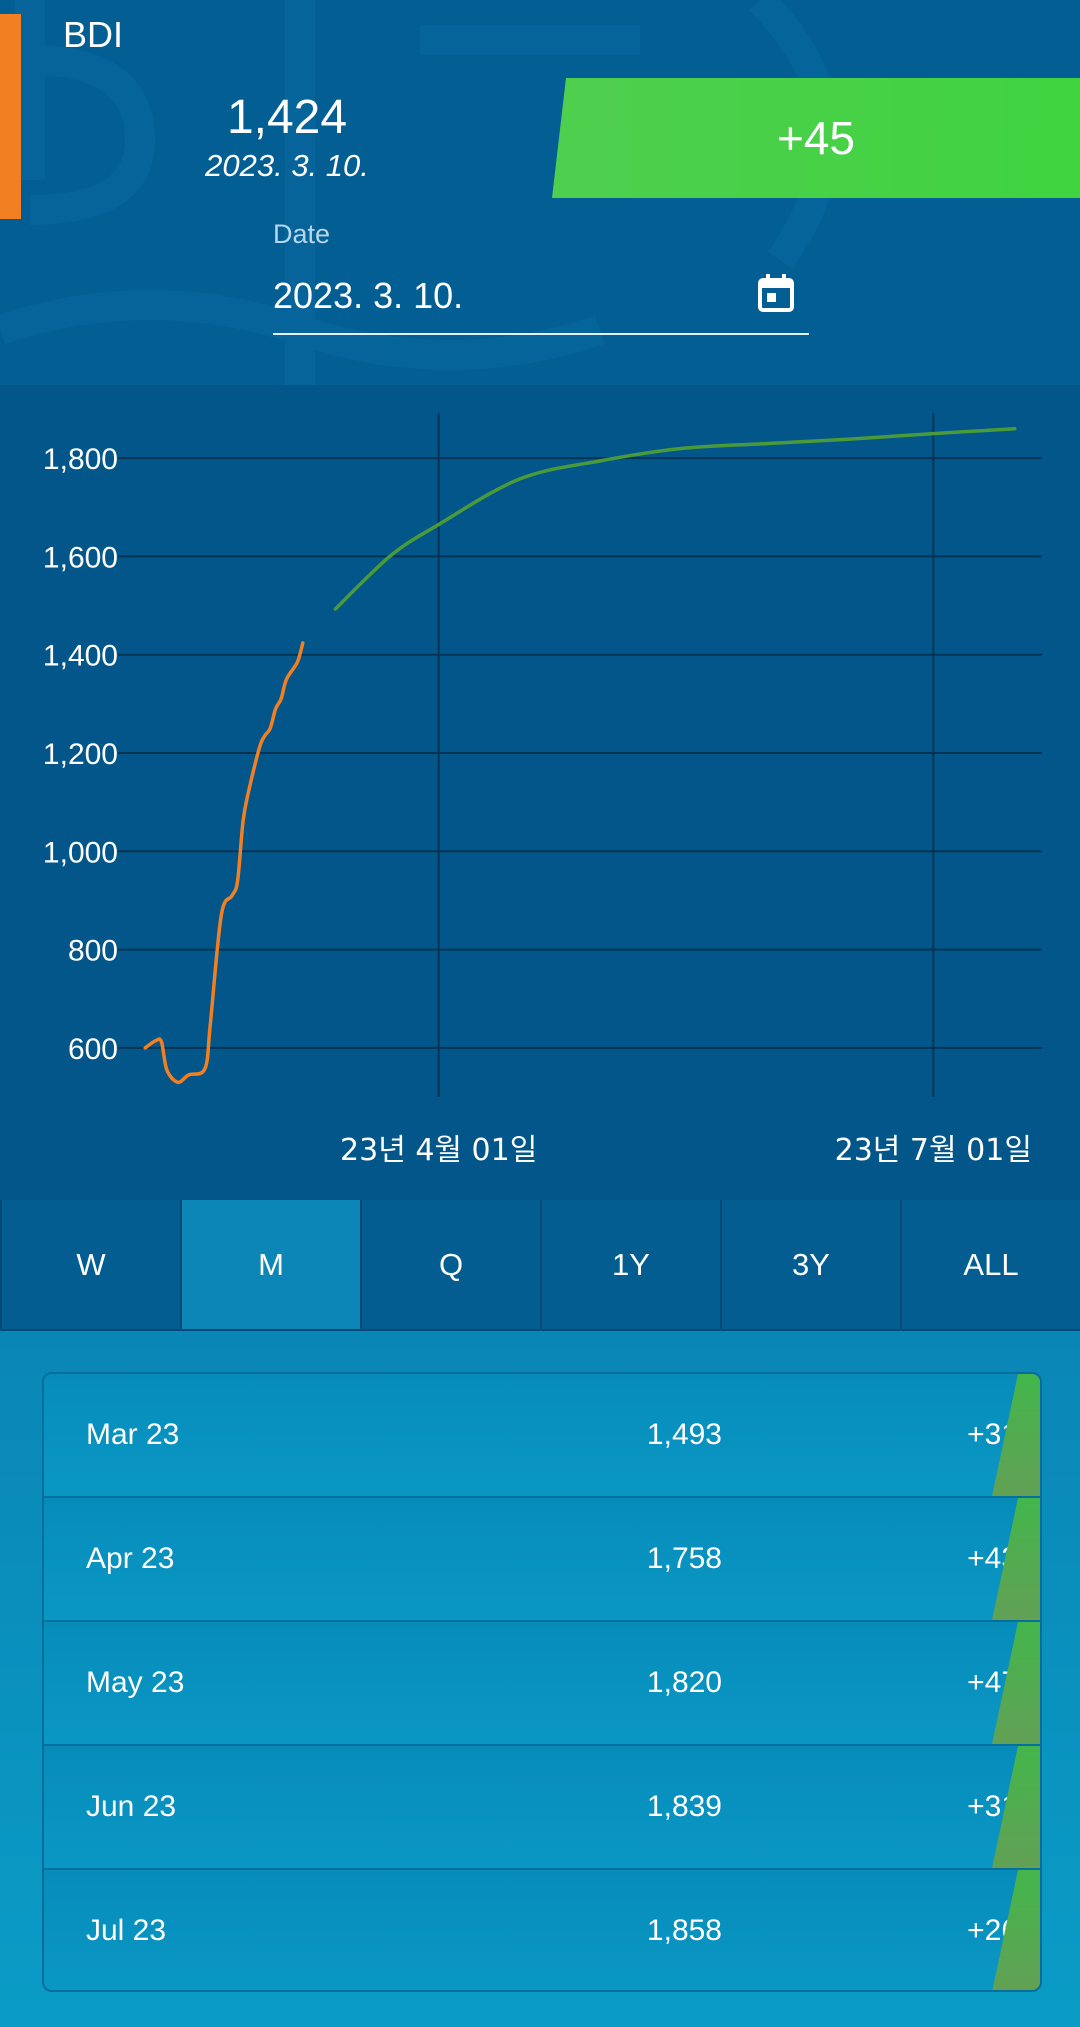 This screenshot has height=2027, width=1080. Describe the element at coordinates (810, 1264) in the screenshot. I see `tab-3-year: 3Y` at that location.